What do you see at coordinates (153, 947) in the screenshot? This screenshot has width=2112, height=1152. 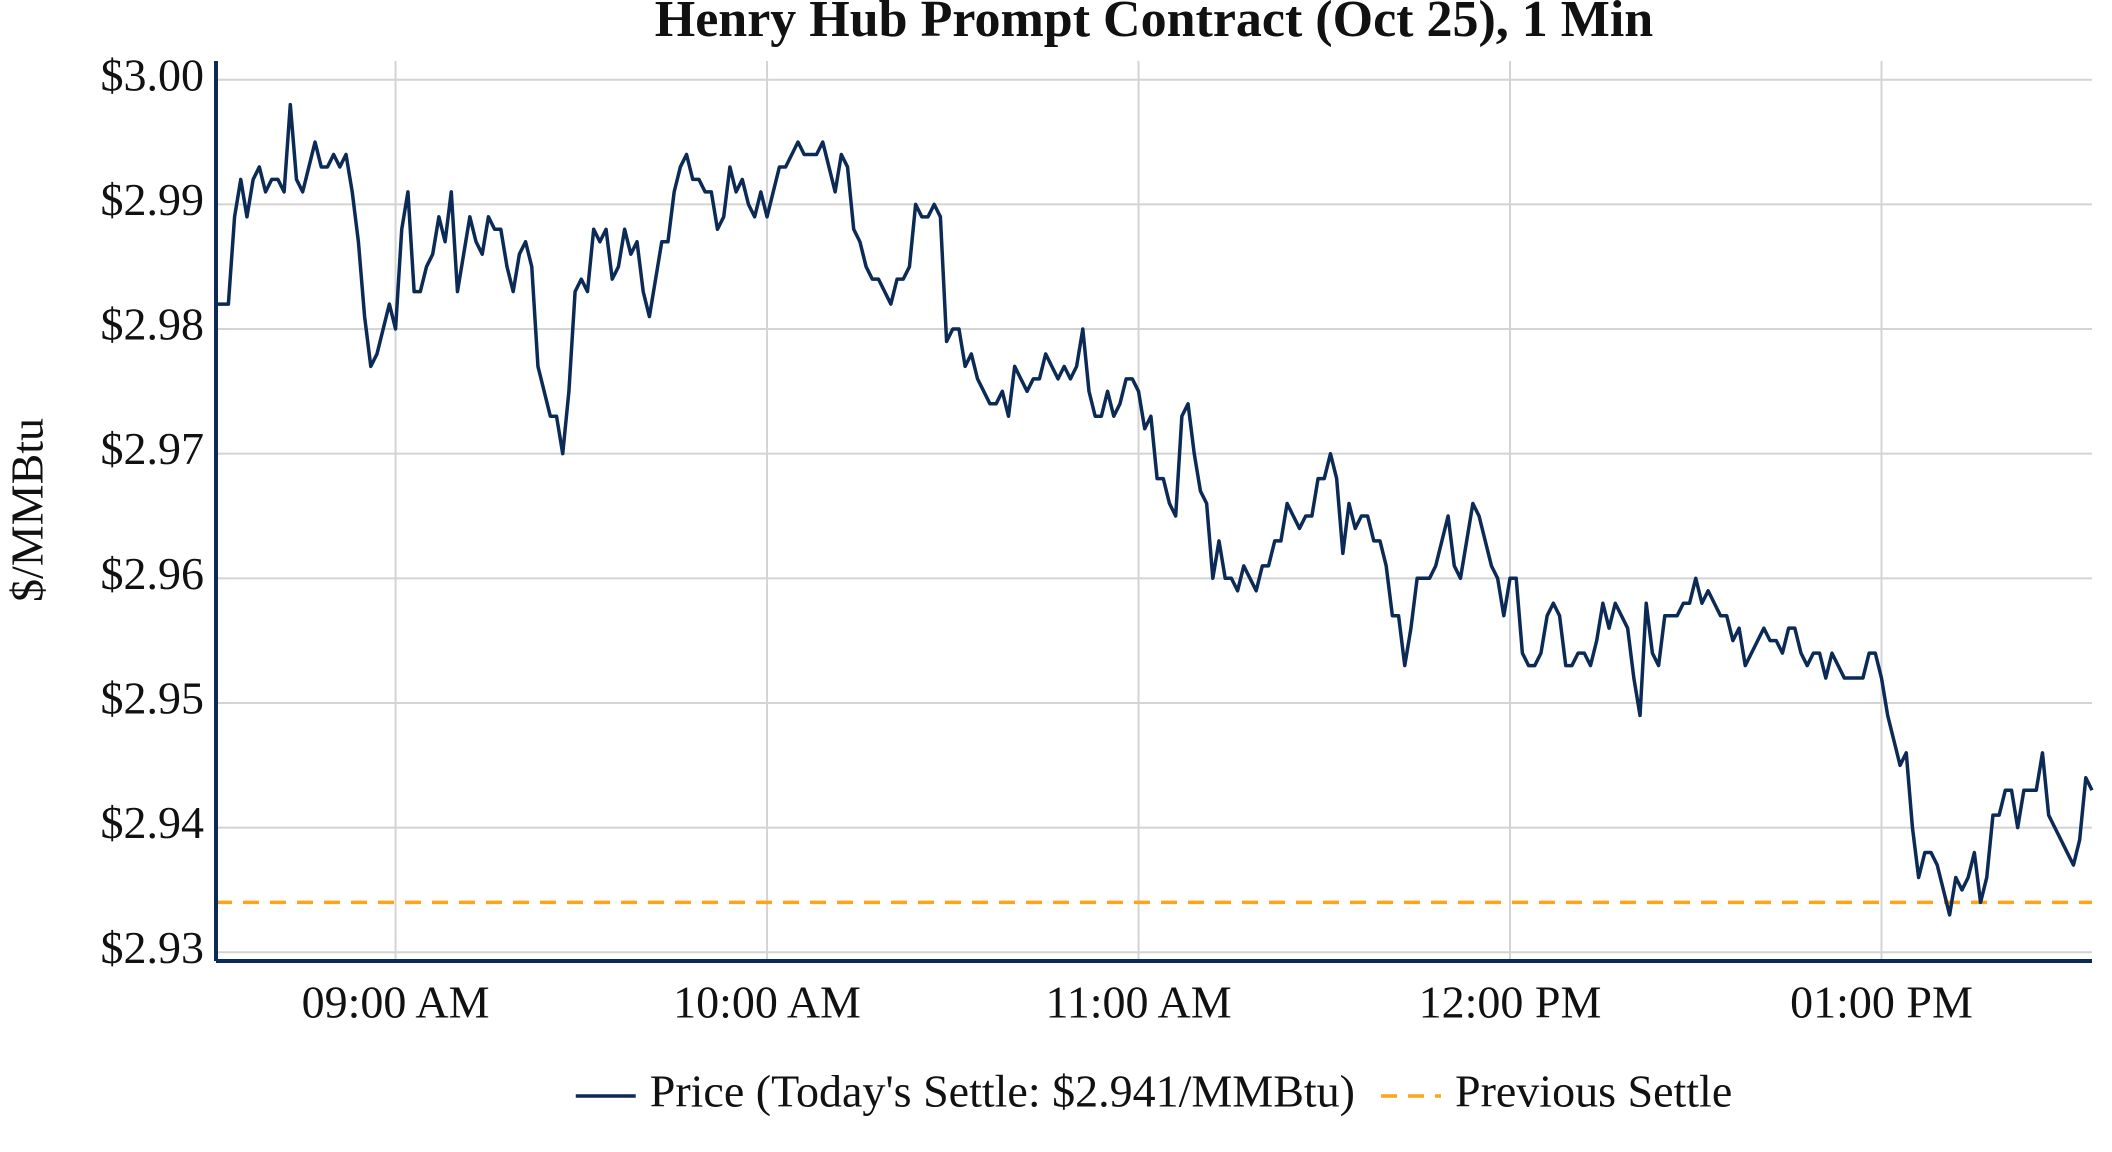 I see `y-tick-label: $2.93` at bounding box center [153, 947].